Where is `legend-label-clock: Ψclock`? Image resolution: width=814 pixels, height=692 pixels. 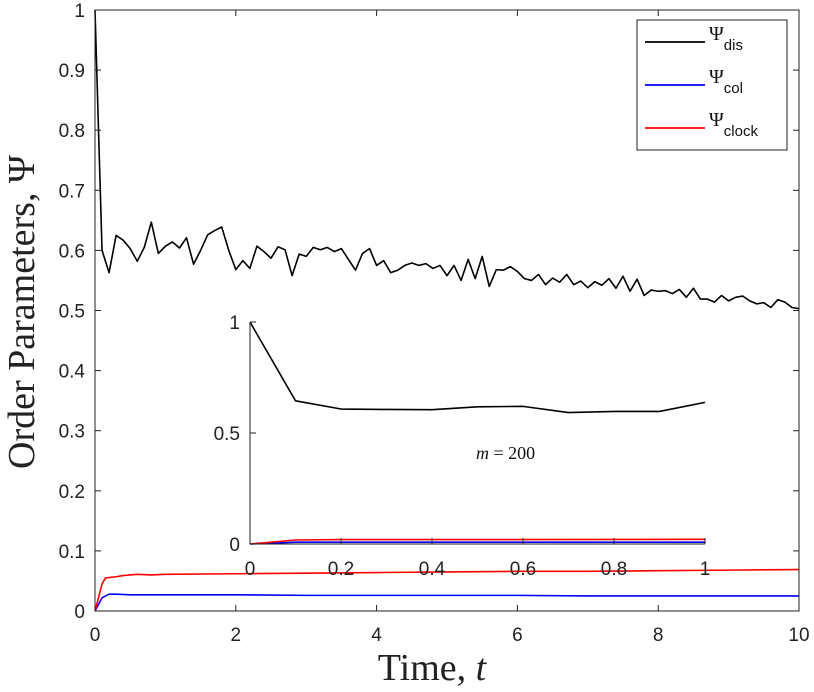 legend-label-clock: Ψclock is located at coordinates (733, 124).